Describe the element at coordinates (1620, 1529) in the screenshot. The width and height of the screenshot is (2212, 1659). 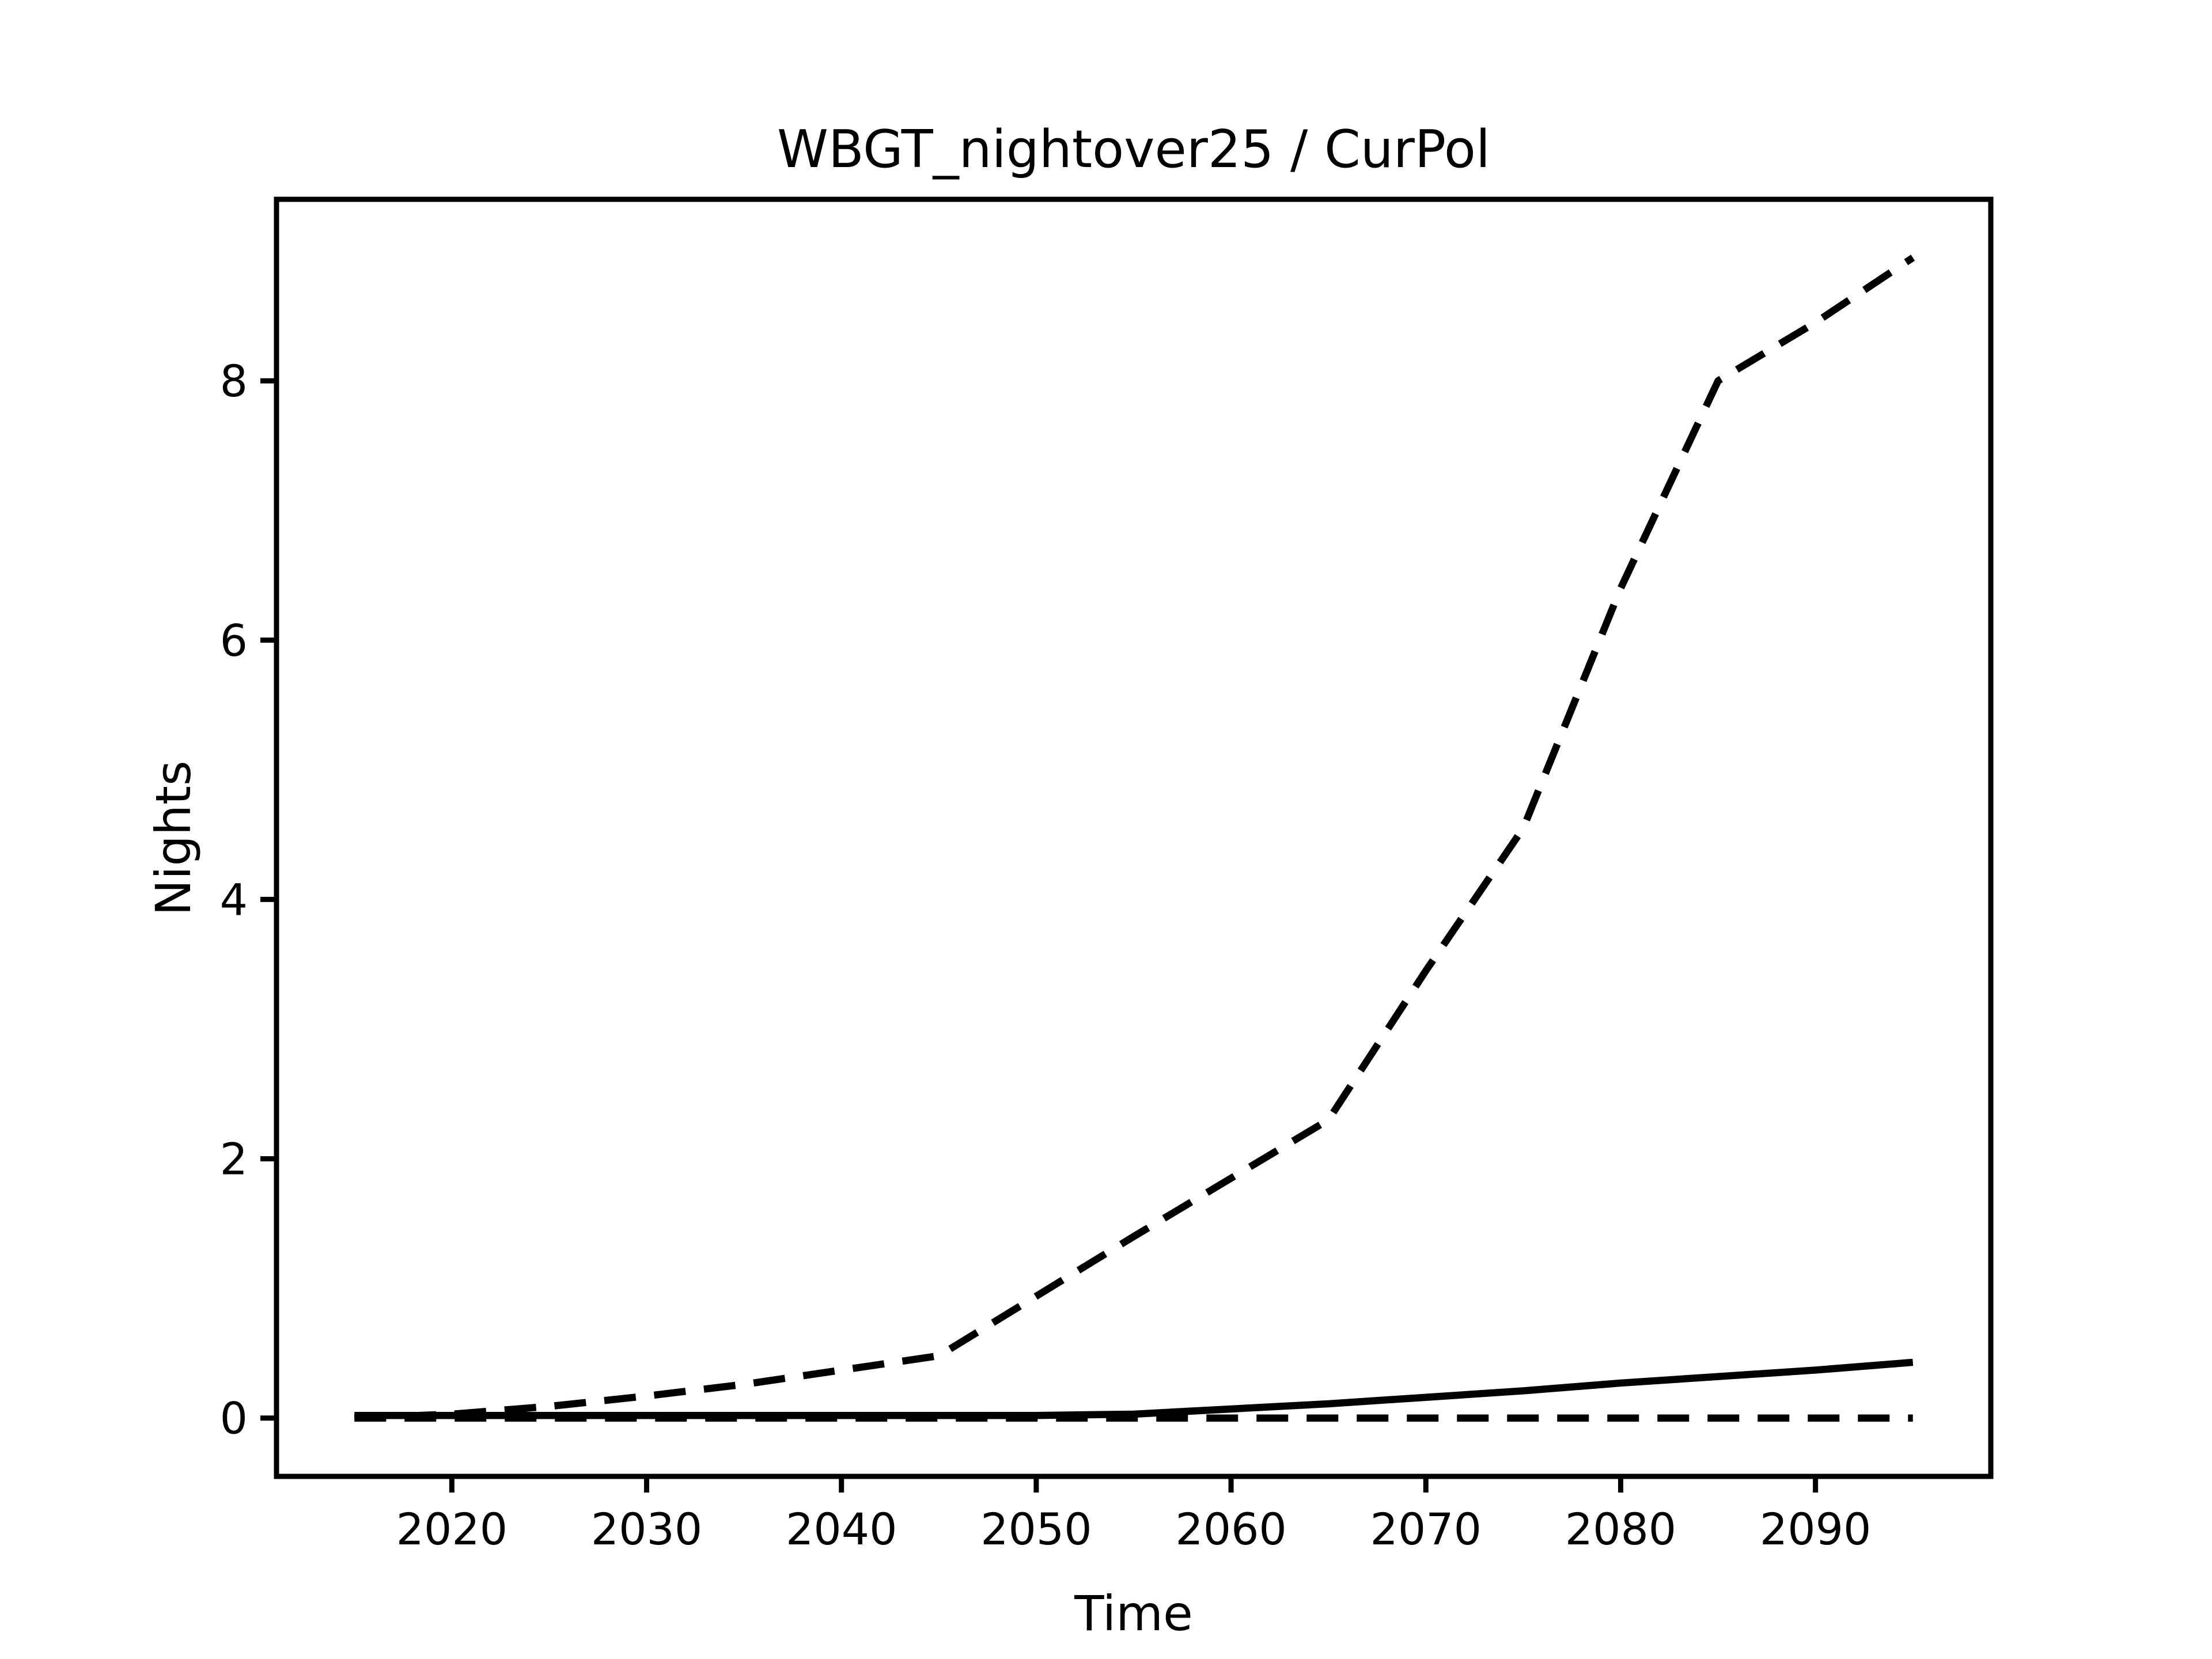
I see `x-tick-label: 2080` at that location.